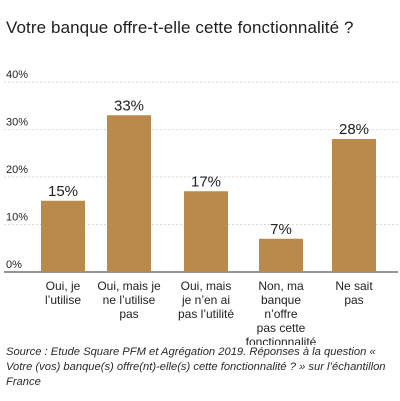 This screenshot has width=400, height=401. Describe the element at coordinates (354, 293) in the screenshot. I see `category-label: Ne sait pas` at that location.